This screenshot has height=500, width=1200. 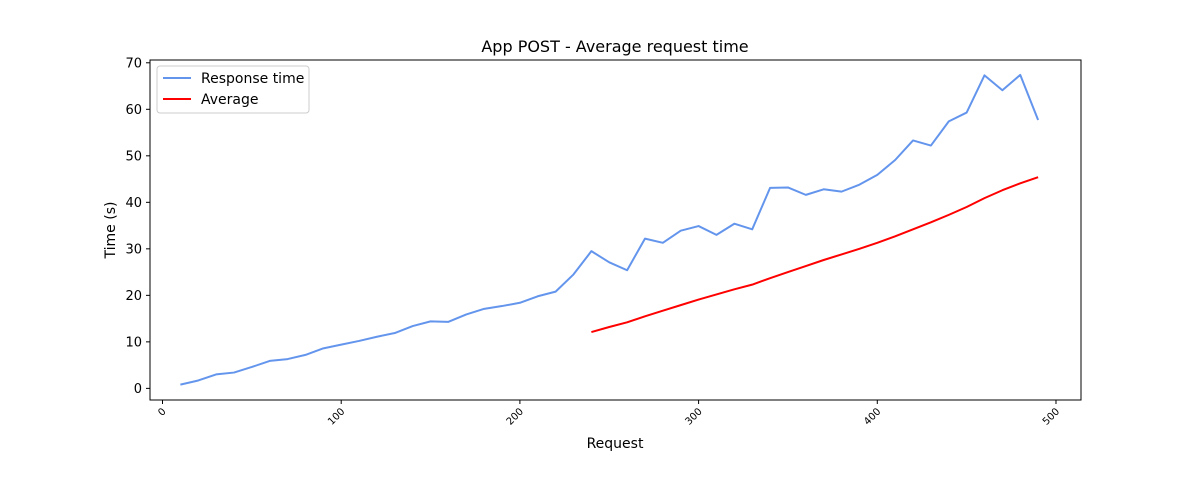 What do you see at coordinates (693, 416) in the screenshot?
I see `x-tick-label: 300` at bounding box center [693, 416].